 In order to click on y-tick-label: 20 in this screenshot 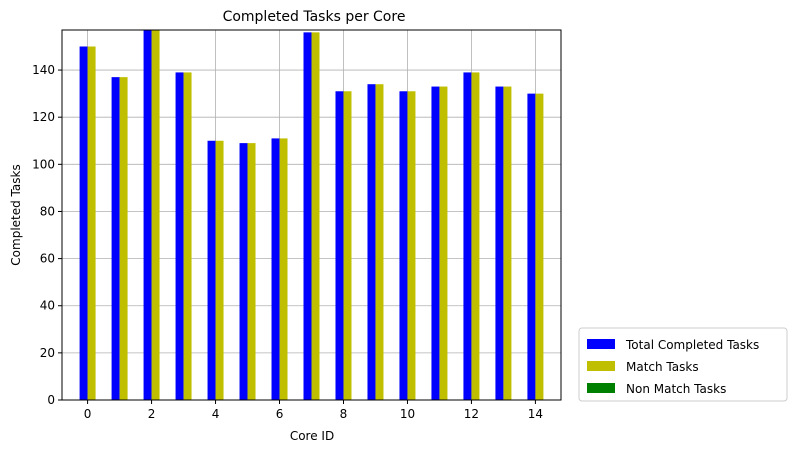, I will do `click(47, 353)`.